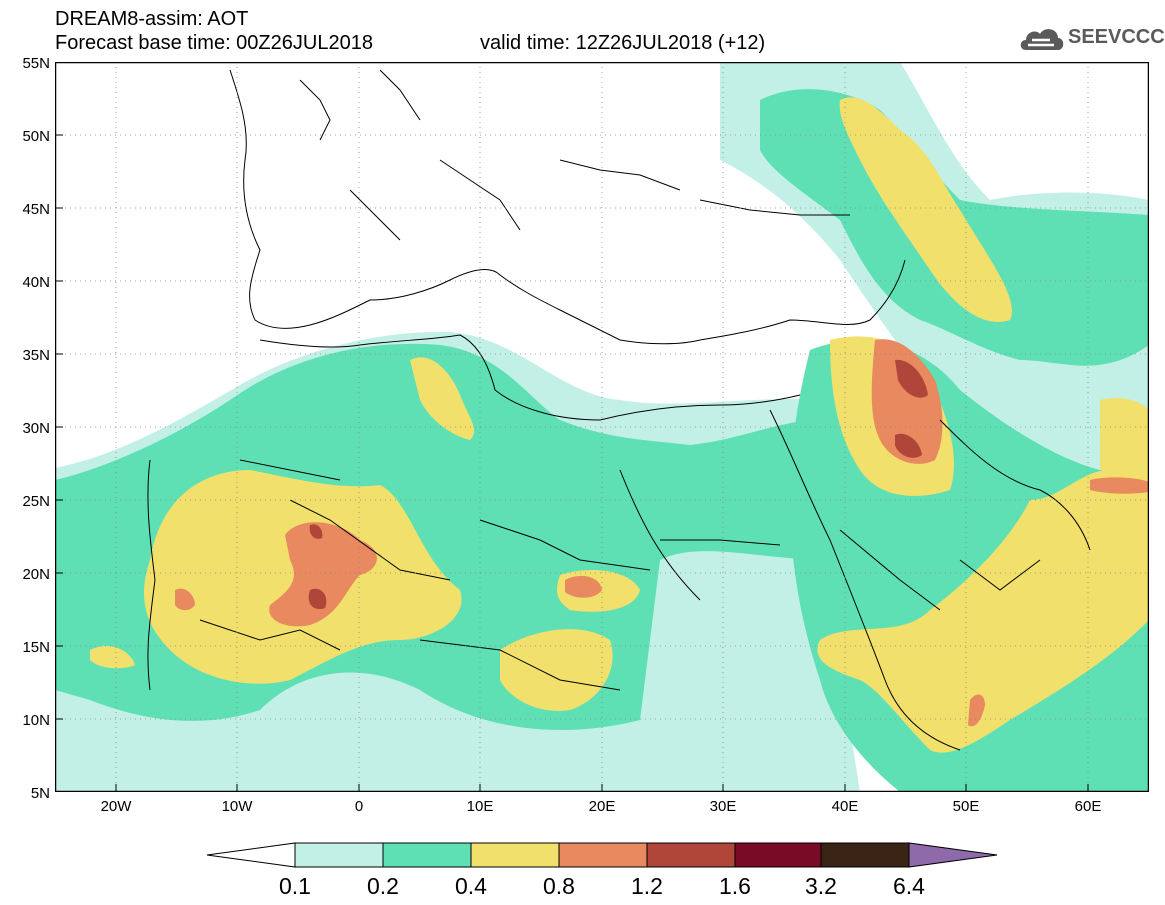  I want to click on colorbar-label-3-2: 3.2, so click(821, 886).